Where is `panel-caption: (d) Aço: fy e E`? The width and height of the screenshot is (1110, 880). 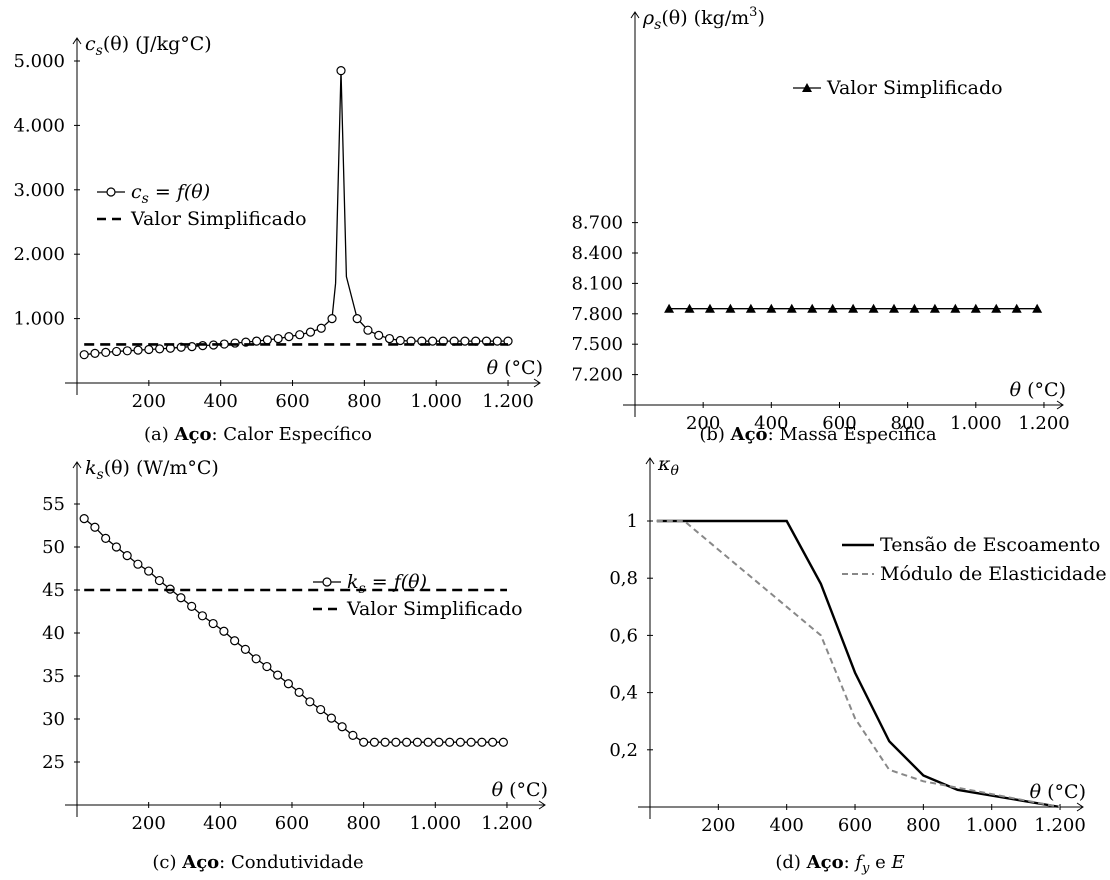
panel-caption: (d) Aço: fy e E is located at coordinates (839, 864).